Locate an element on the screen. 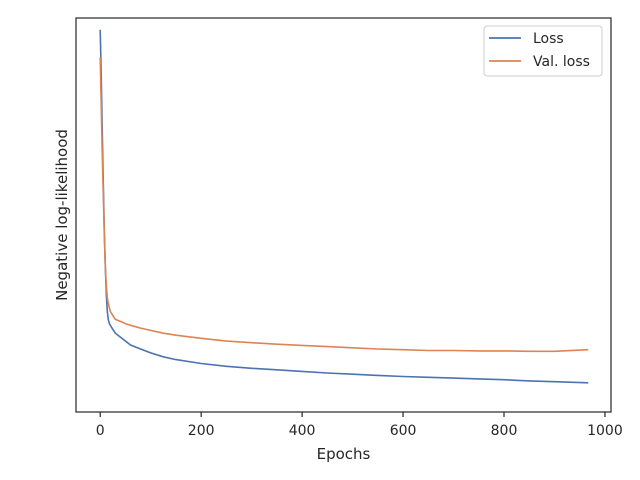 Image resolution: width=640 pixels, height=480 pixels. y-axis-label: Negative log-likelihood is located at coordinates (62, 215).